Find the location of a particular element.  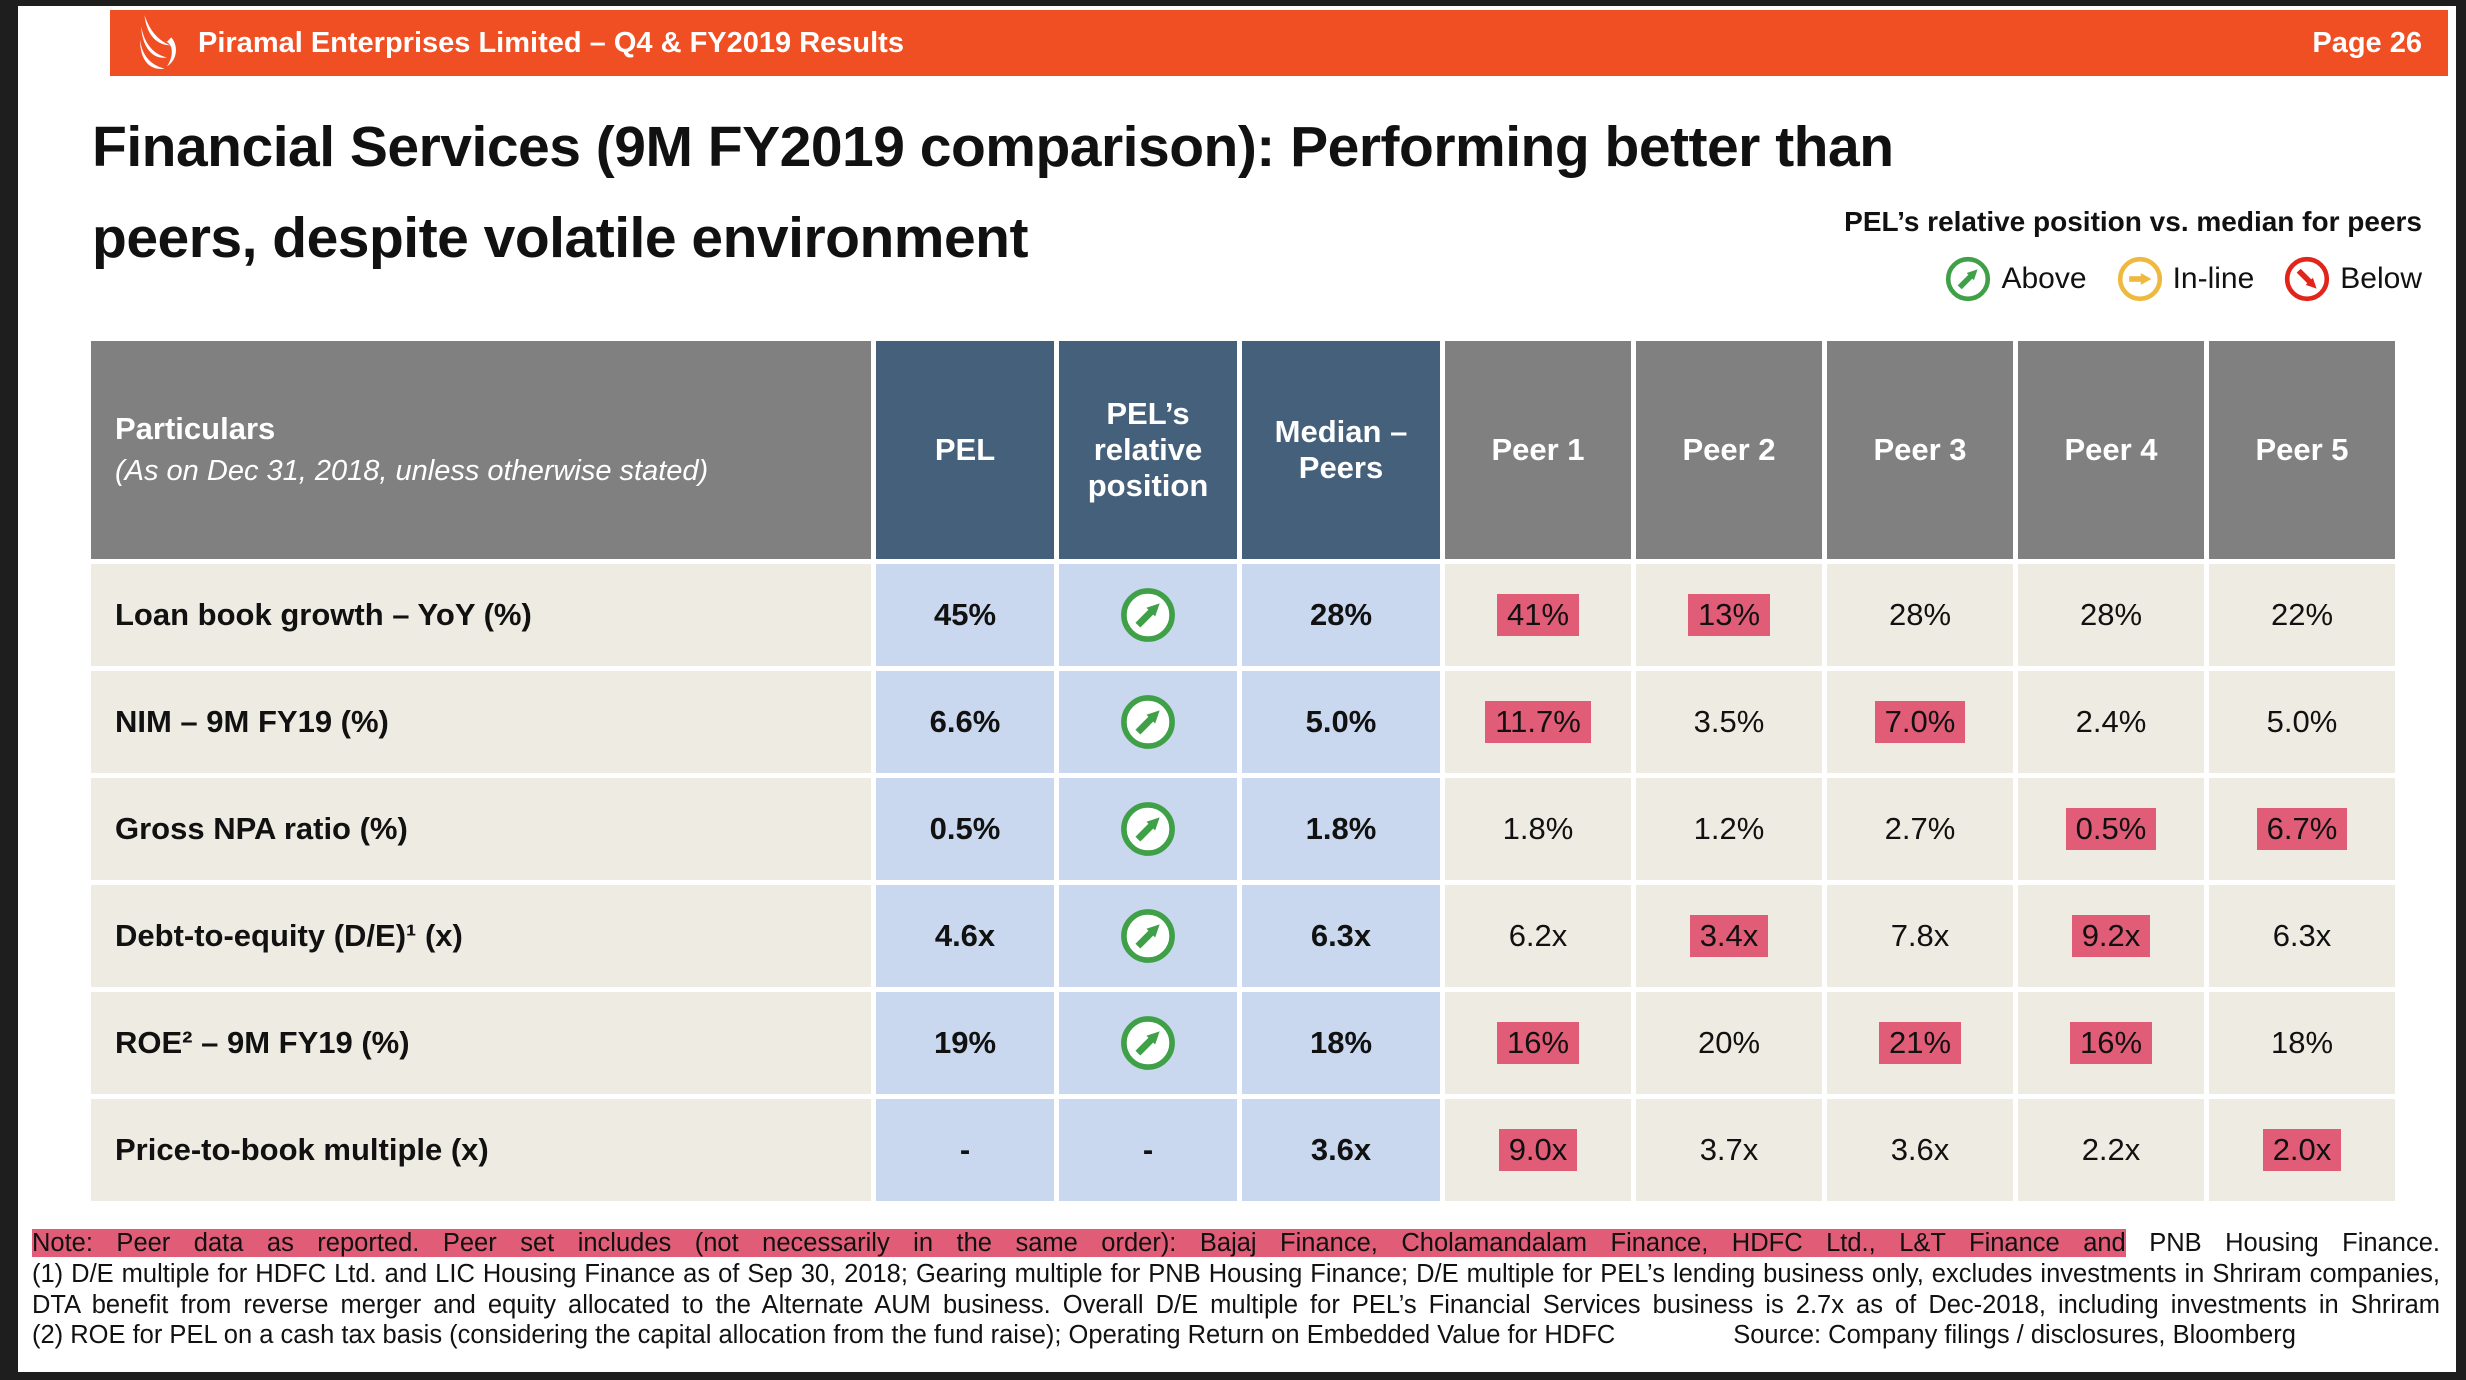

col-peer-3: Peer 3 is located at coordinates (1920, 450).